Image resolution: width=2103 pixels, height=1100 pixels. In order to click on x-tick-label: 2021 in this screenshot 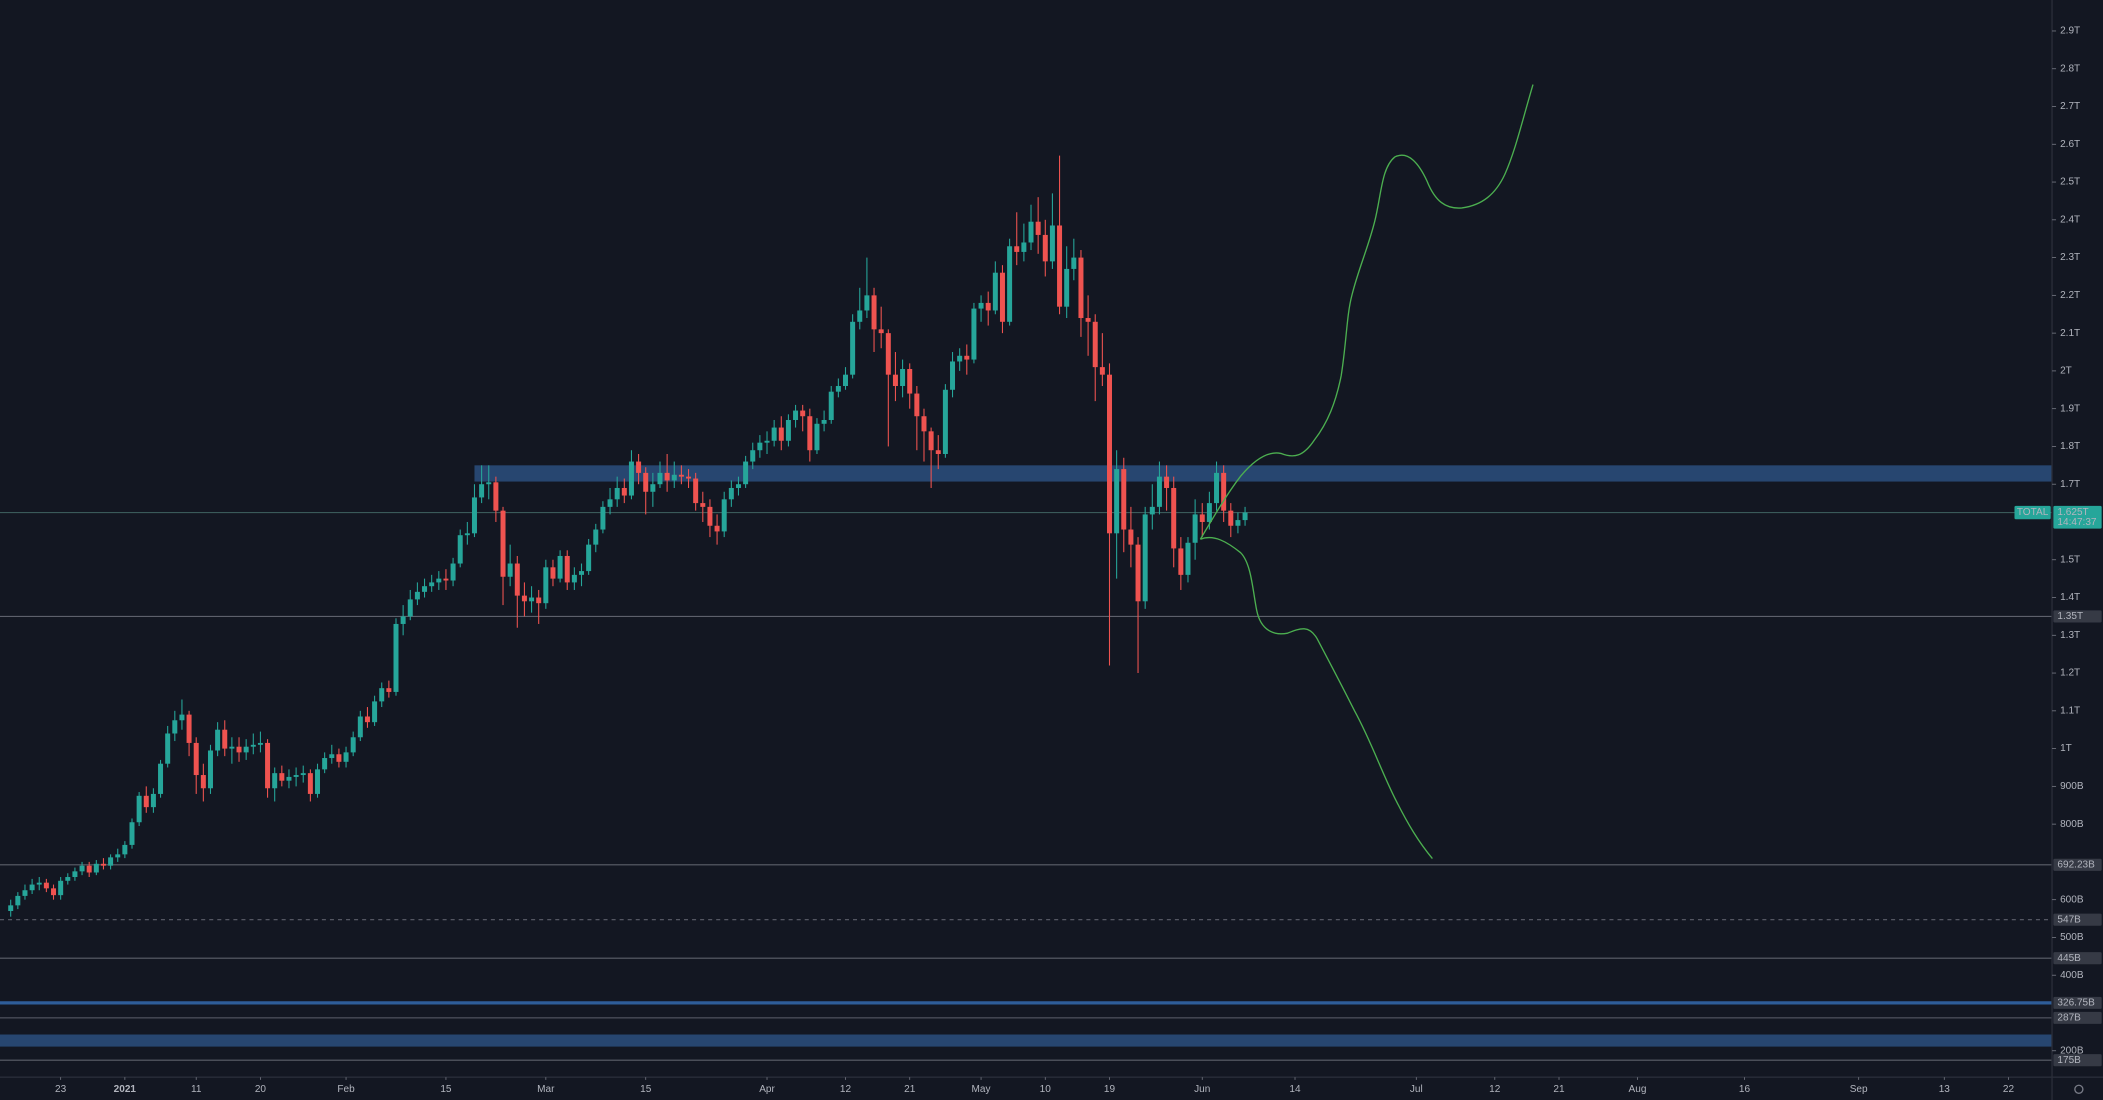, I will do `click(125, 1089)`.